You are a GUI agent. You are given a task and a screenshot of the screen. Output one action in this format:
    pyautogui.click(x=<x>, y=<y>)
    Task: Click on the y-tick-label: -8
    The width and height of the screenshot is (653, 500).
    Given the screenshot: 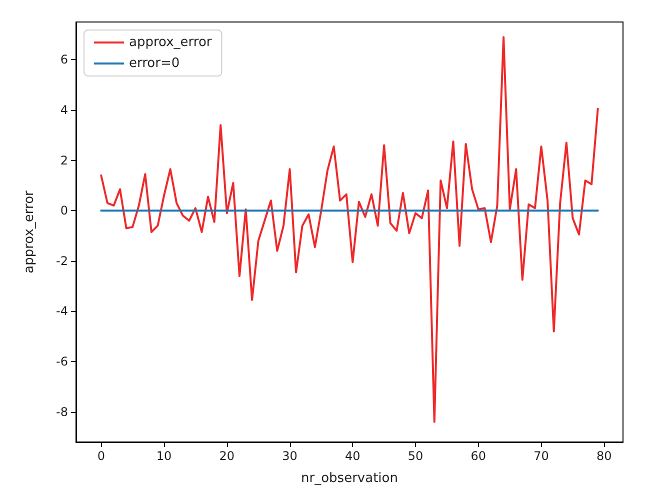 What is the action you would take?
    pyautogui.click(x=62, y=411)
    